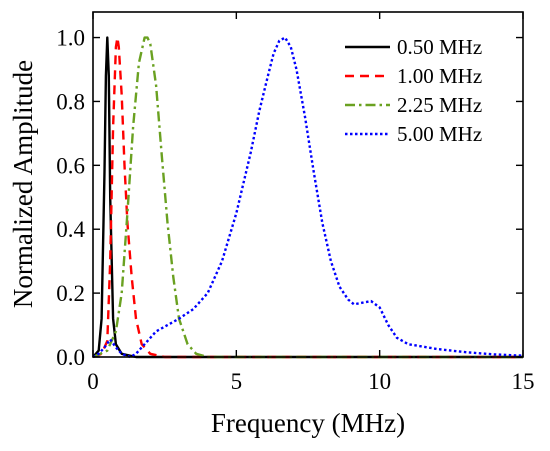 The height and width of the screenshot is (451, 550). I want to click on x-axis-title: Frequency (MHz), so click(308, 423).